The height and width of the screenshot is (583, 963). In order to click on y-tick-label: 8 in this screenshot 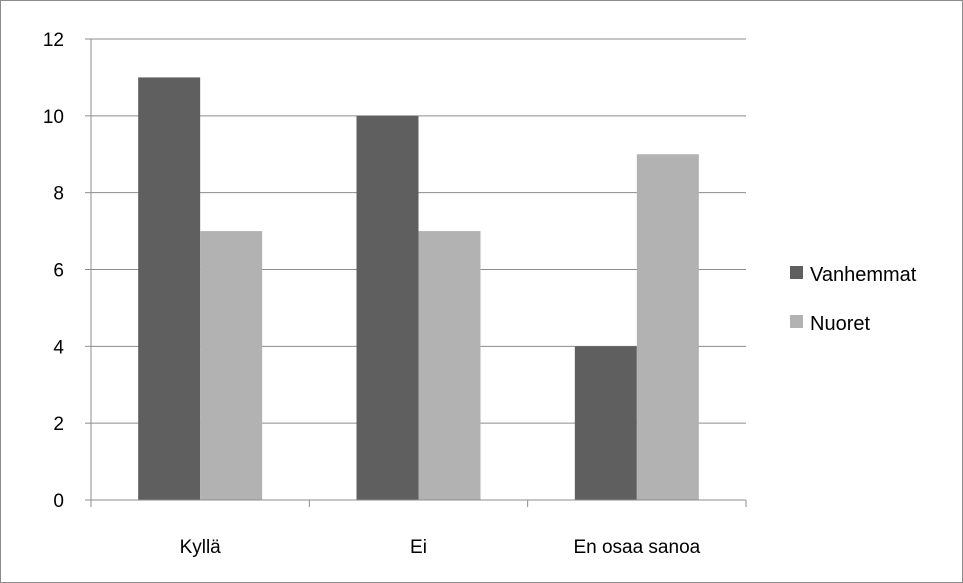, I will do `click(58, 194)`.